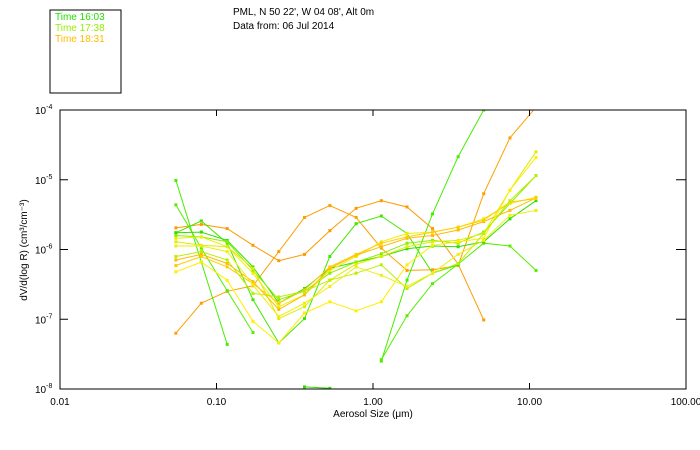 The image size is (700, 450). What do you see at coordinates (80, 28) in the screenshot?
I see `legend-entry: Time 17:38` at bounding box center [80, 28].